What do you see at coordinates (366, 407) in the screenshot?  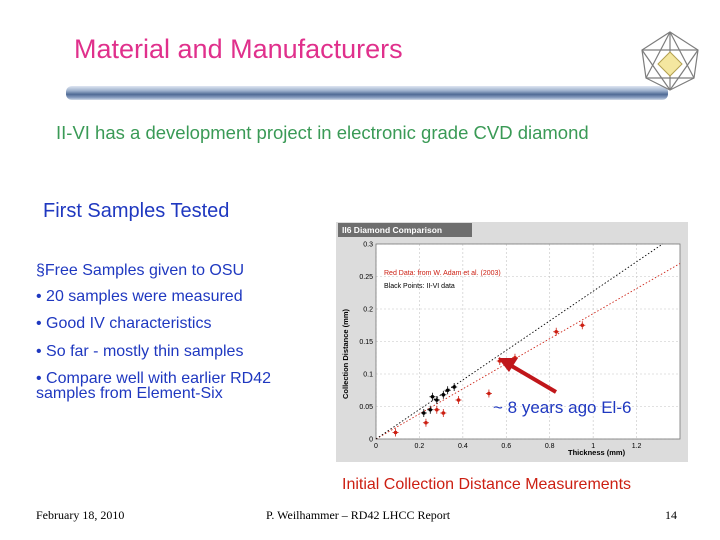 I see `y-tick-label: 0.05` at bounding box center [366, 407].